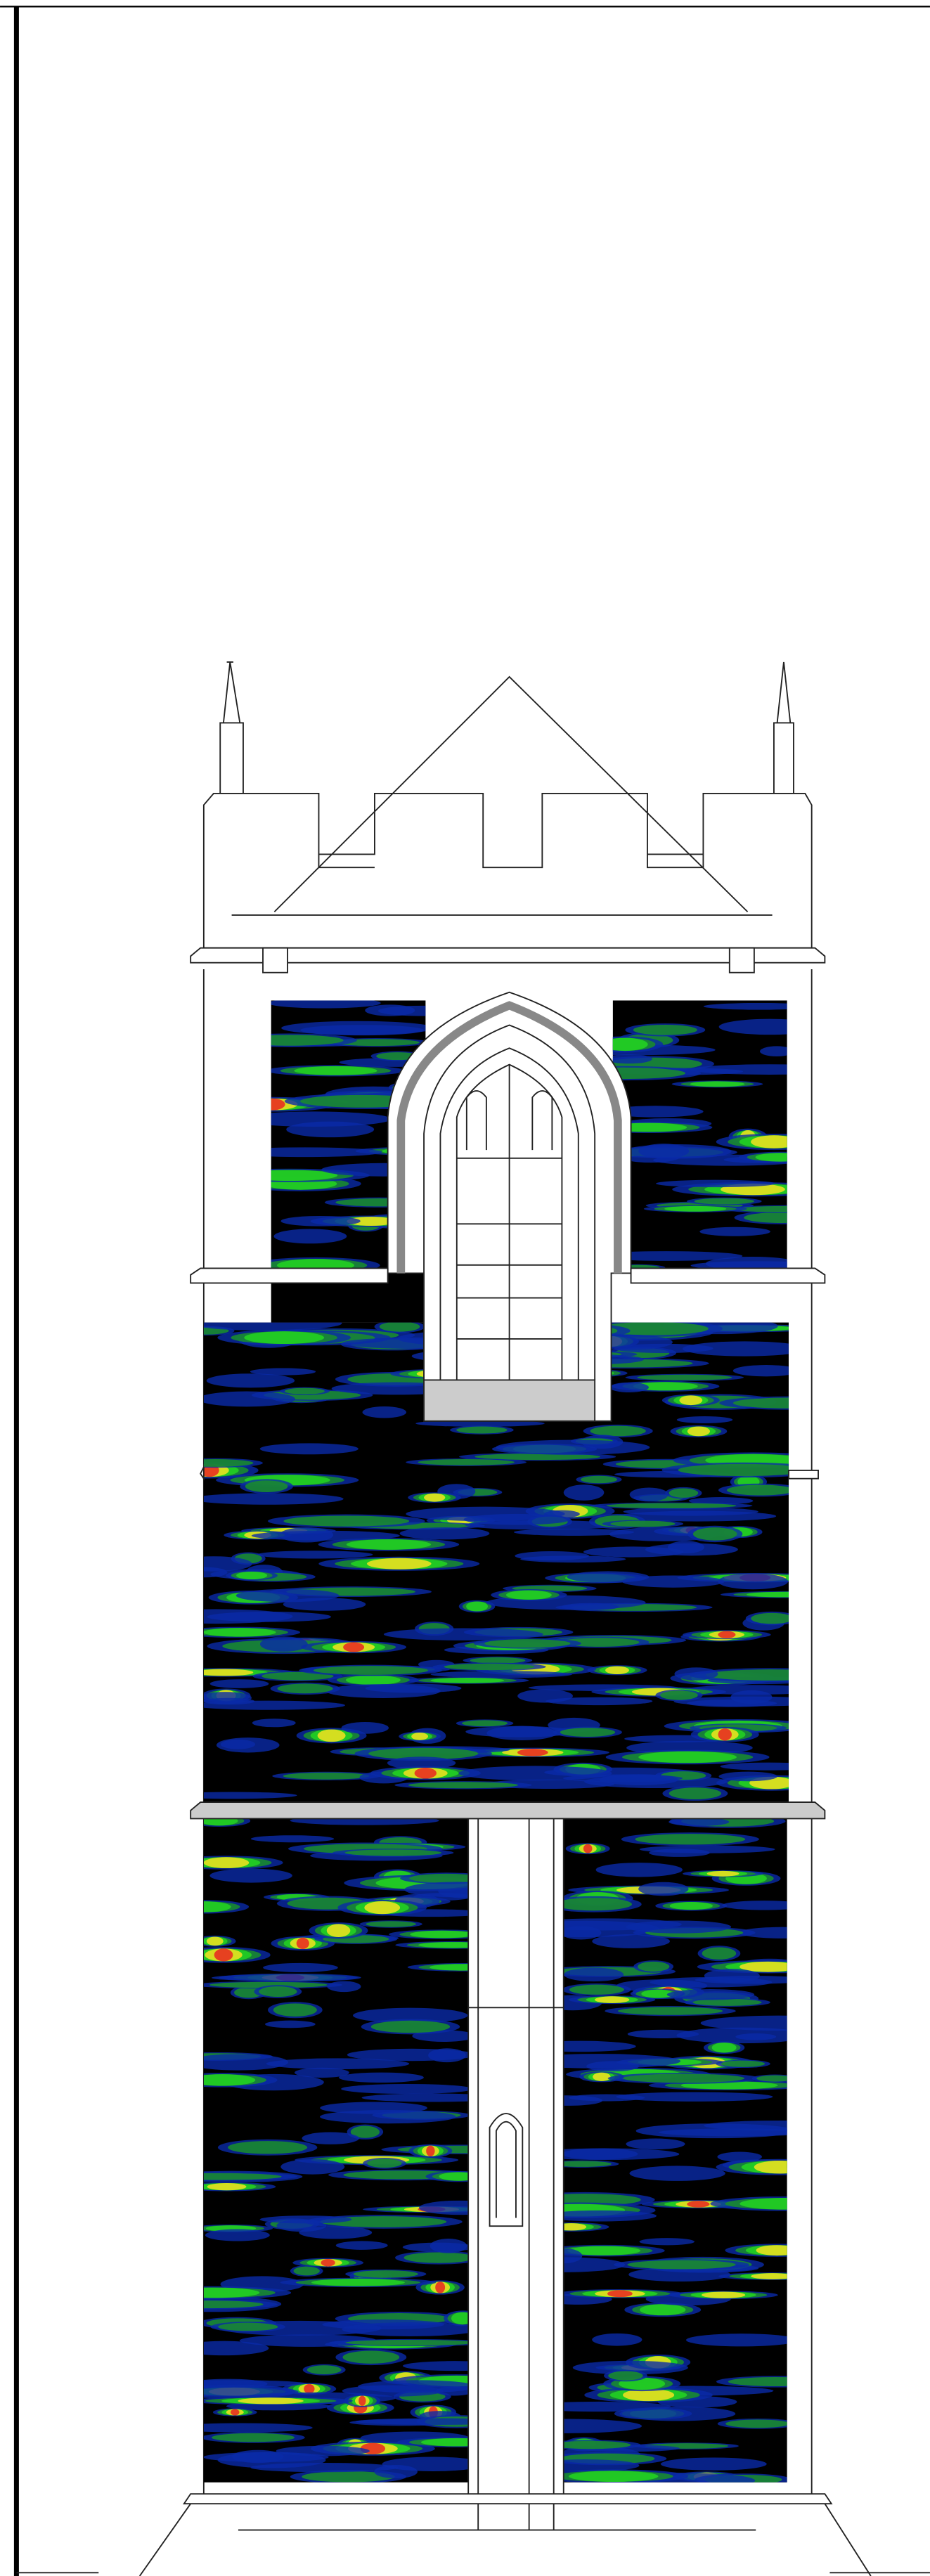 The width and height of the screenshot is (930, 2576). I want to click on spires, so click(506, 727).